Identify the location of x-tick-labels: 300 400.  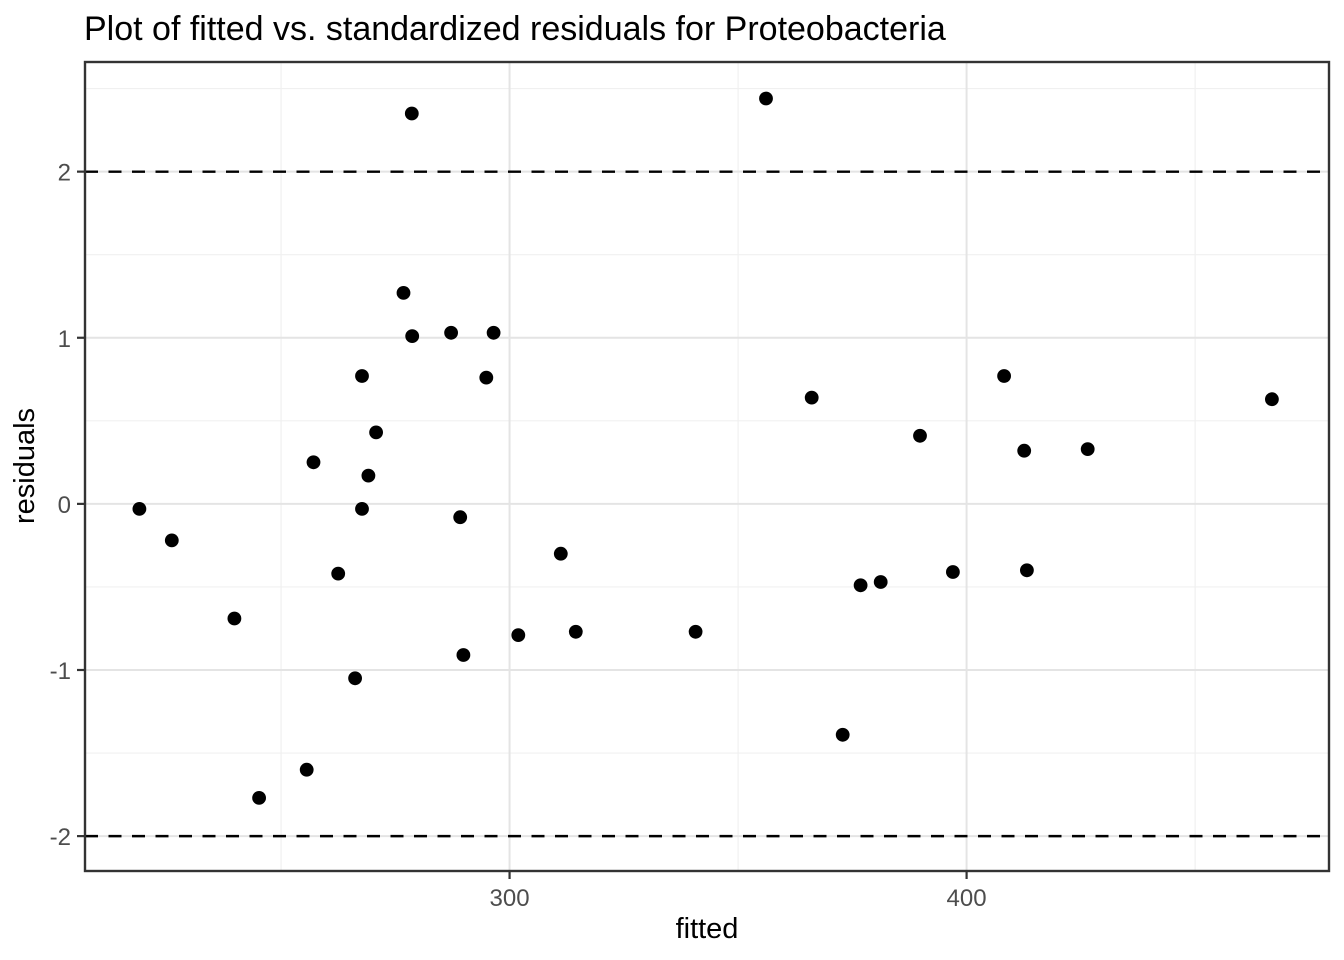
(738, 898).